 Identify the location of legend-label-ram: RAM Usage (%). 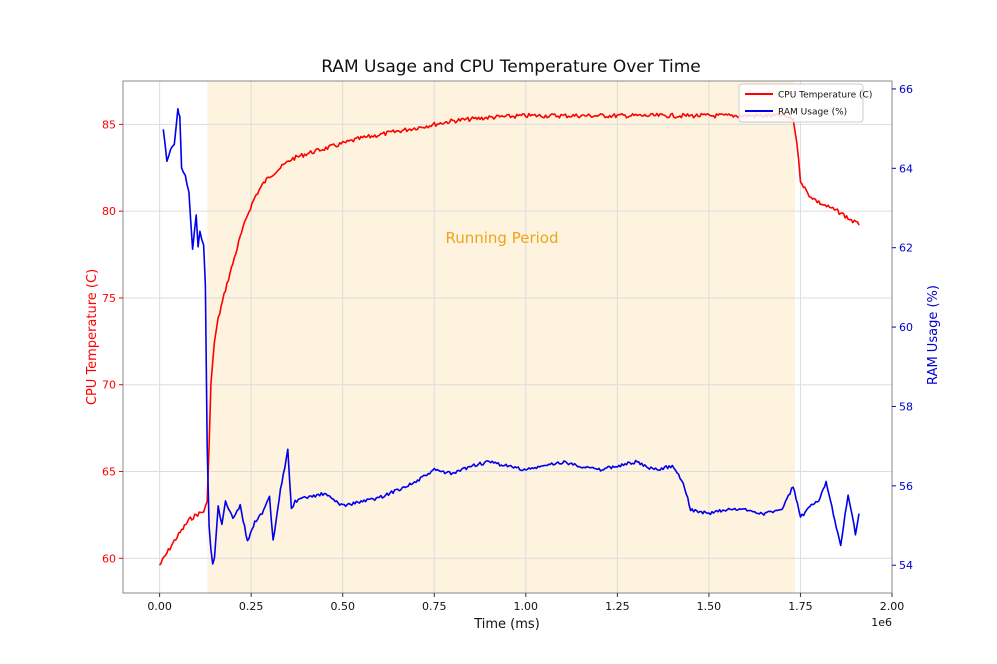
(812, 113).